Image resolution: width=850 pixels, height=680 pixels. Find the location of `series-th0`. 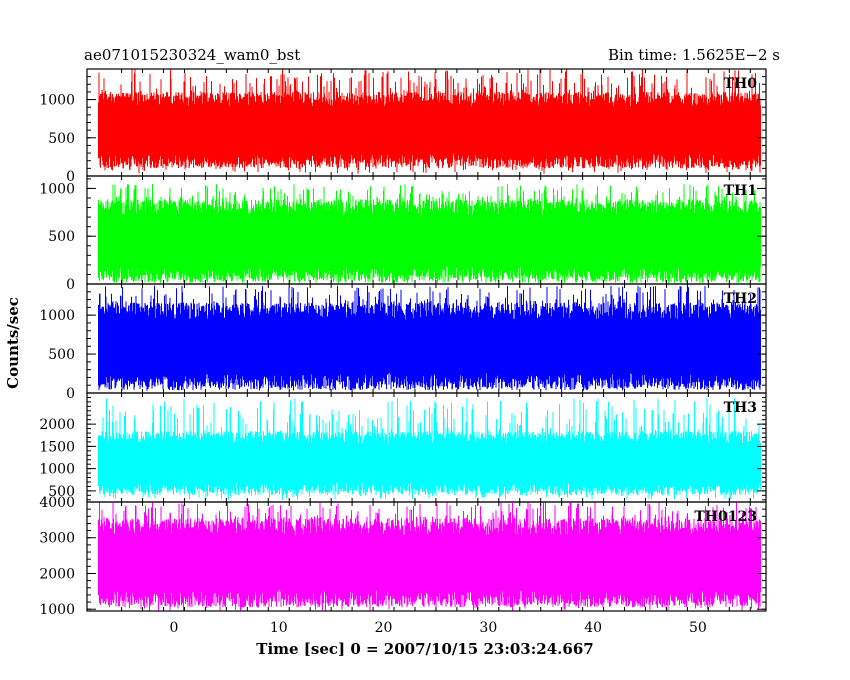

series-th0 is located at coordinates (429, 121).